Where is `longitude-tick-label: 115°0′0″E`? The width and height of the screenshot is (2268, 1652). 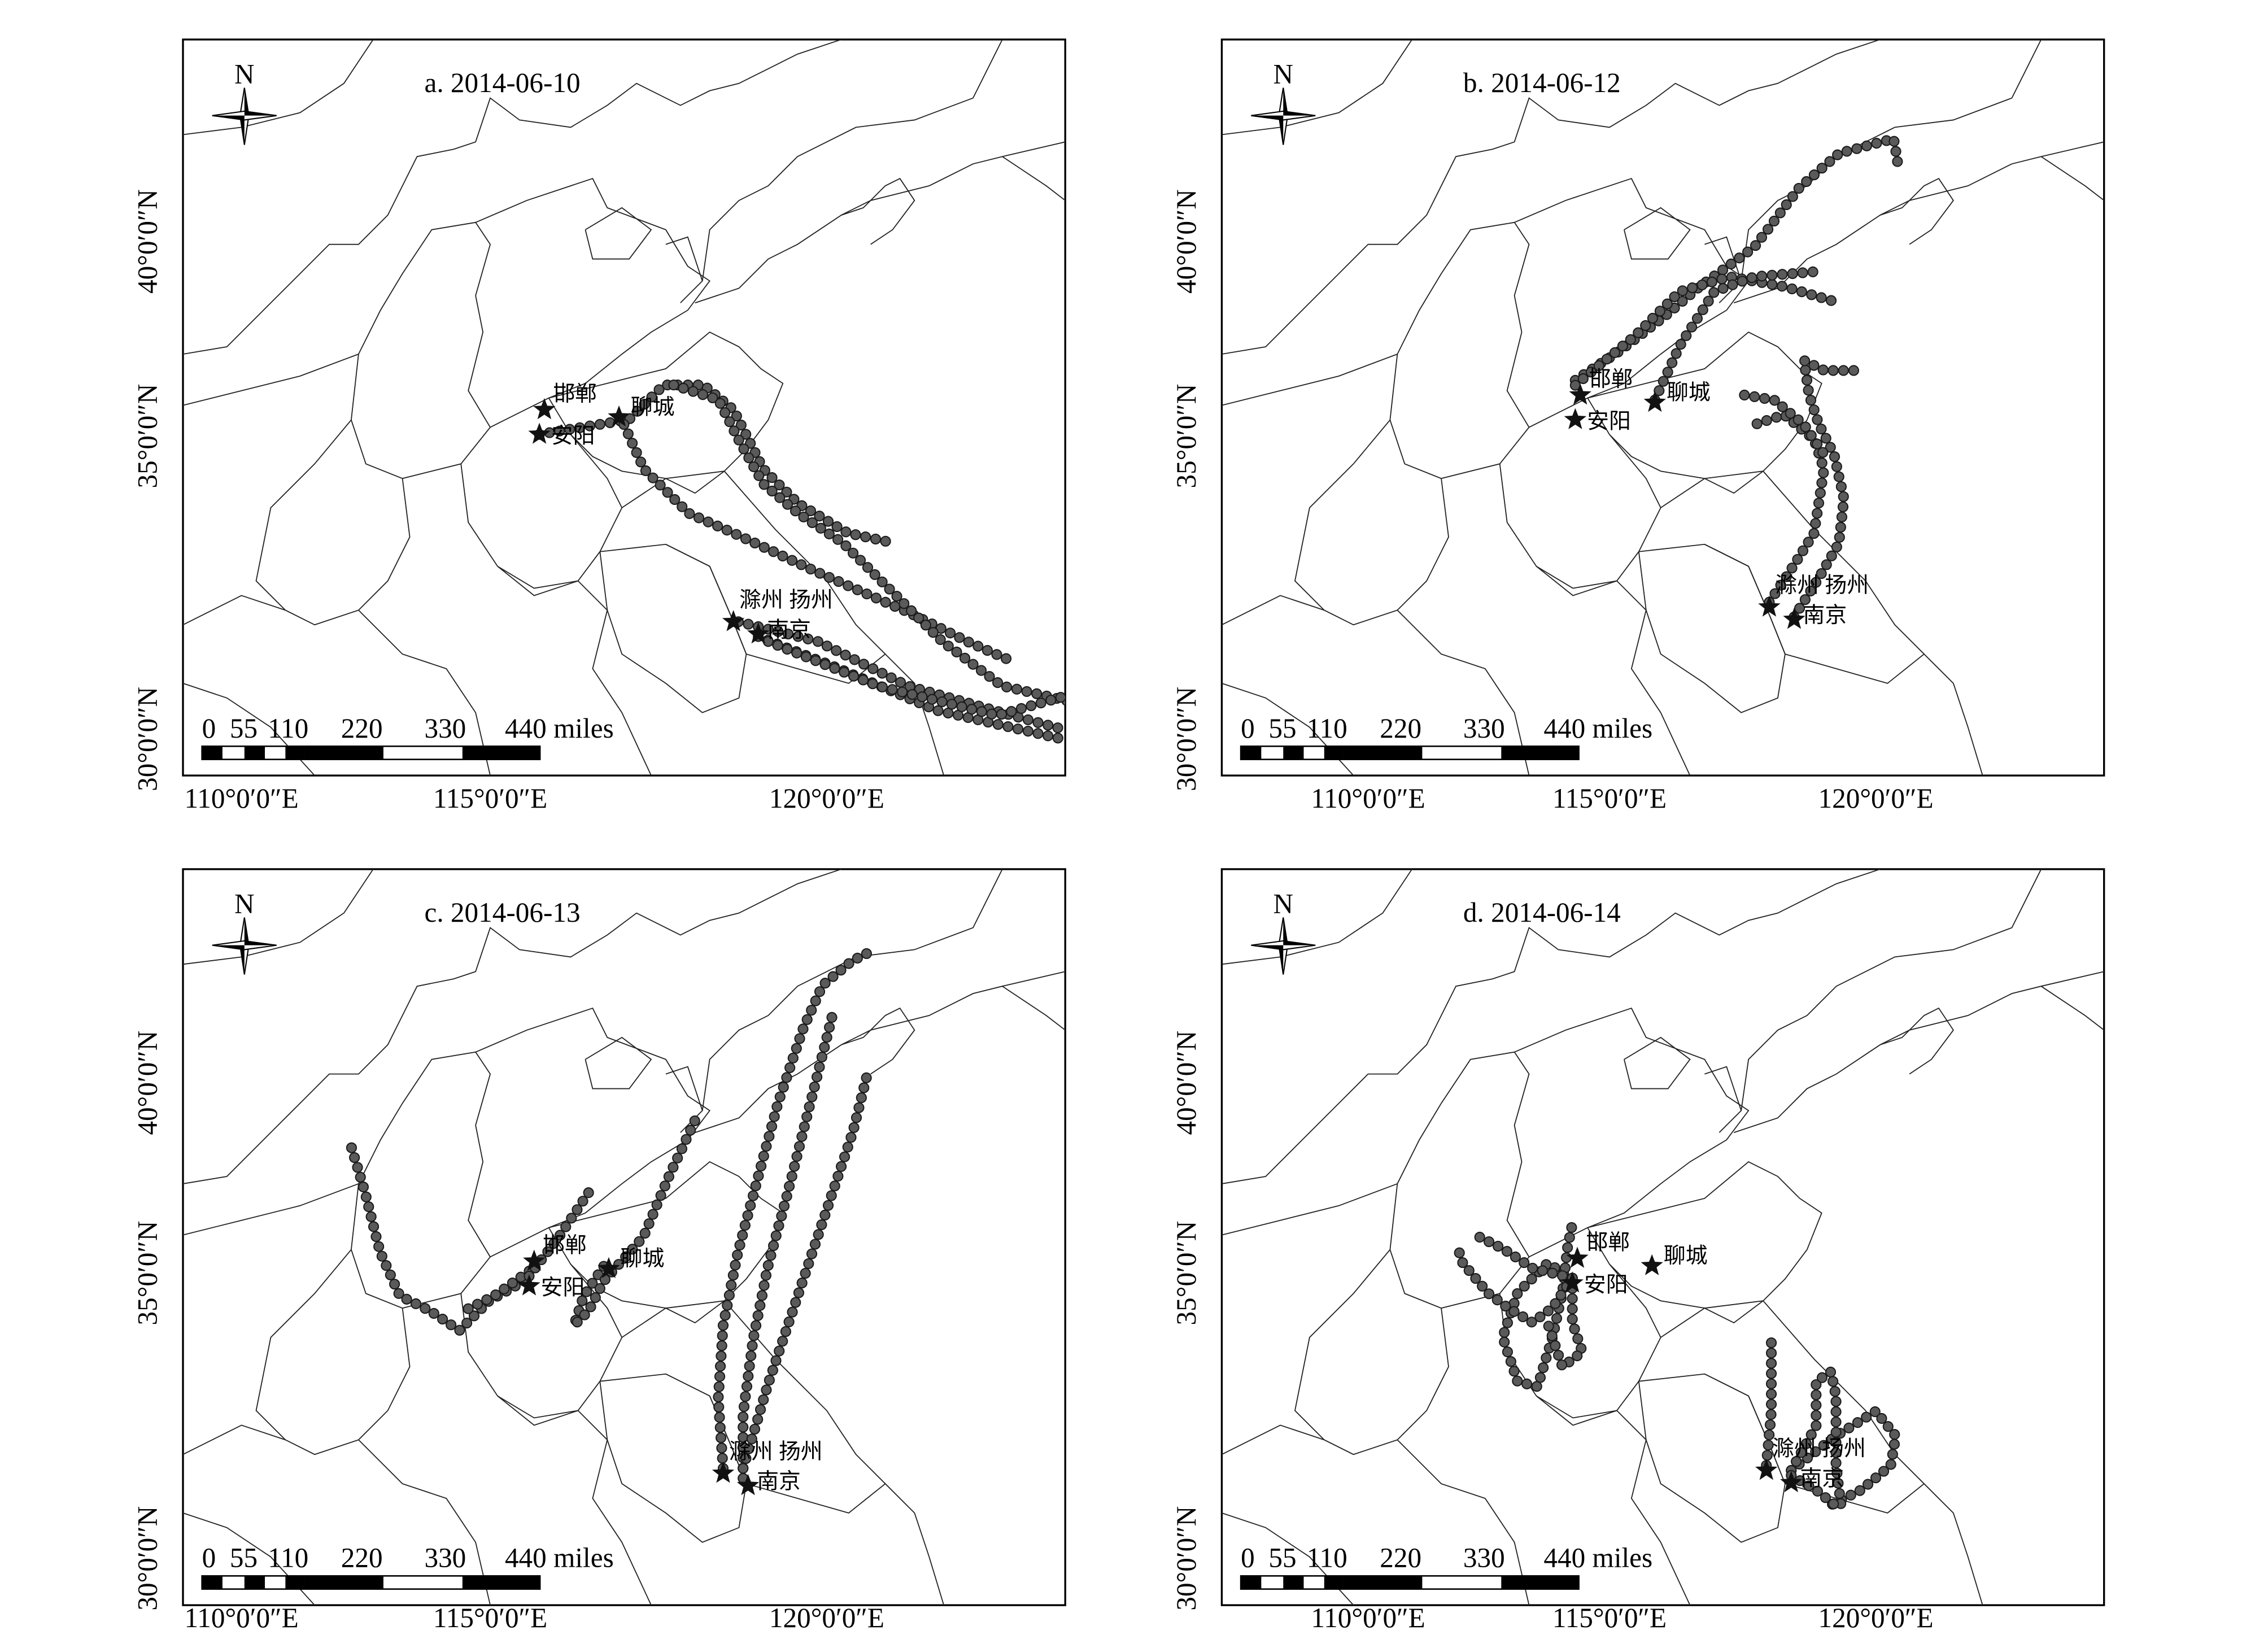
longitude-tick-label: 115°0′0″E is located at coordinates (1609, 1617).